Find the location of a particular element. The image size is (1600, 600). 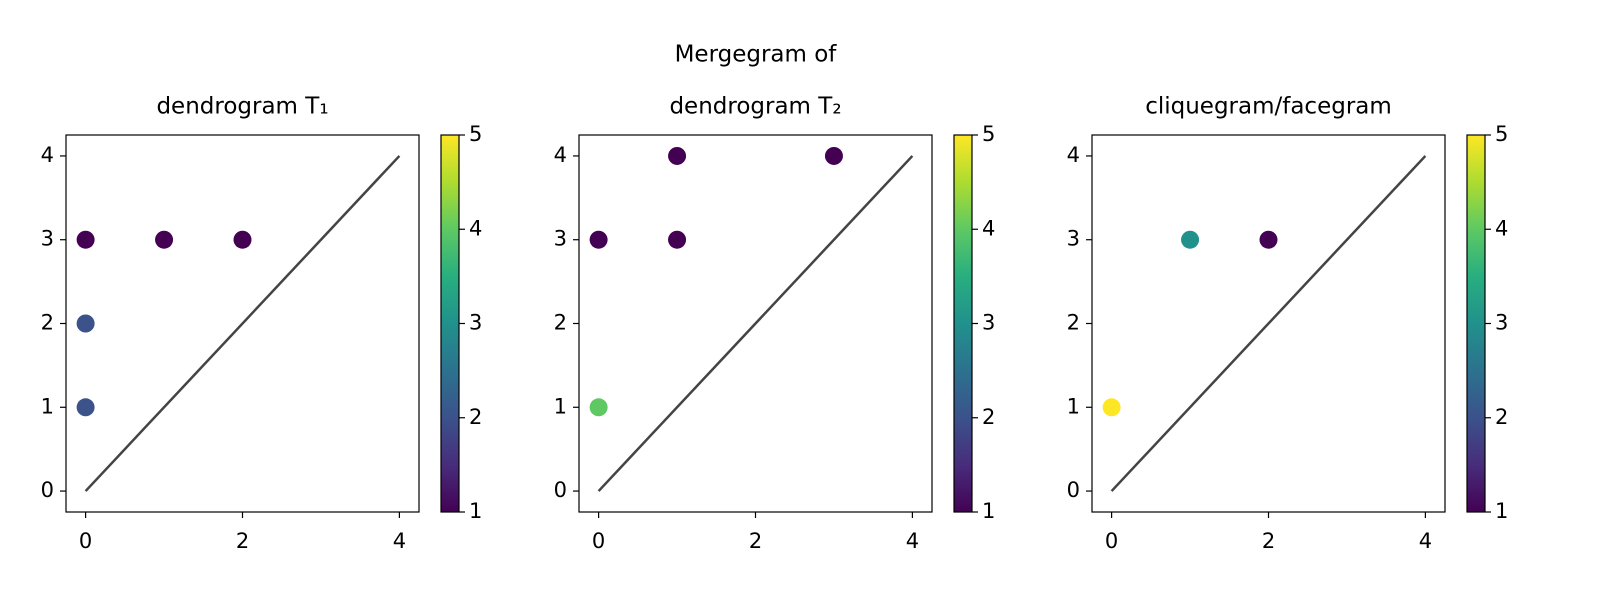

chart-title: dendrogram T₁ is located at coordinates (242, 107).